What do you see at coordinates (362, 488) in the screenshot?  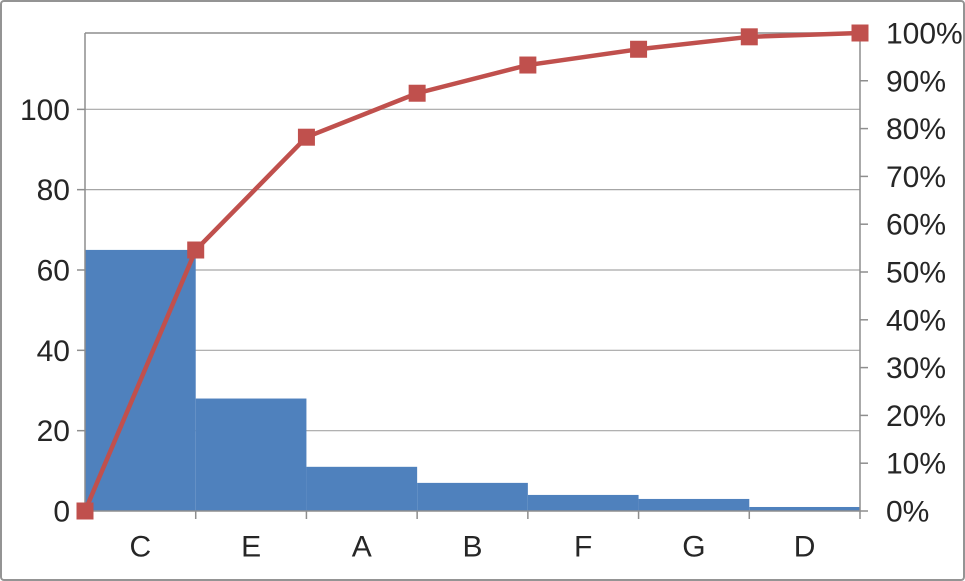 I see `bar-A` at bounding box center [362, 488].